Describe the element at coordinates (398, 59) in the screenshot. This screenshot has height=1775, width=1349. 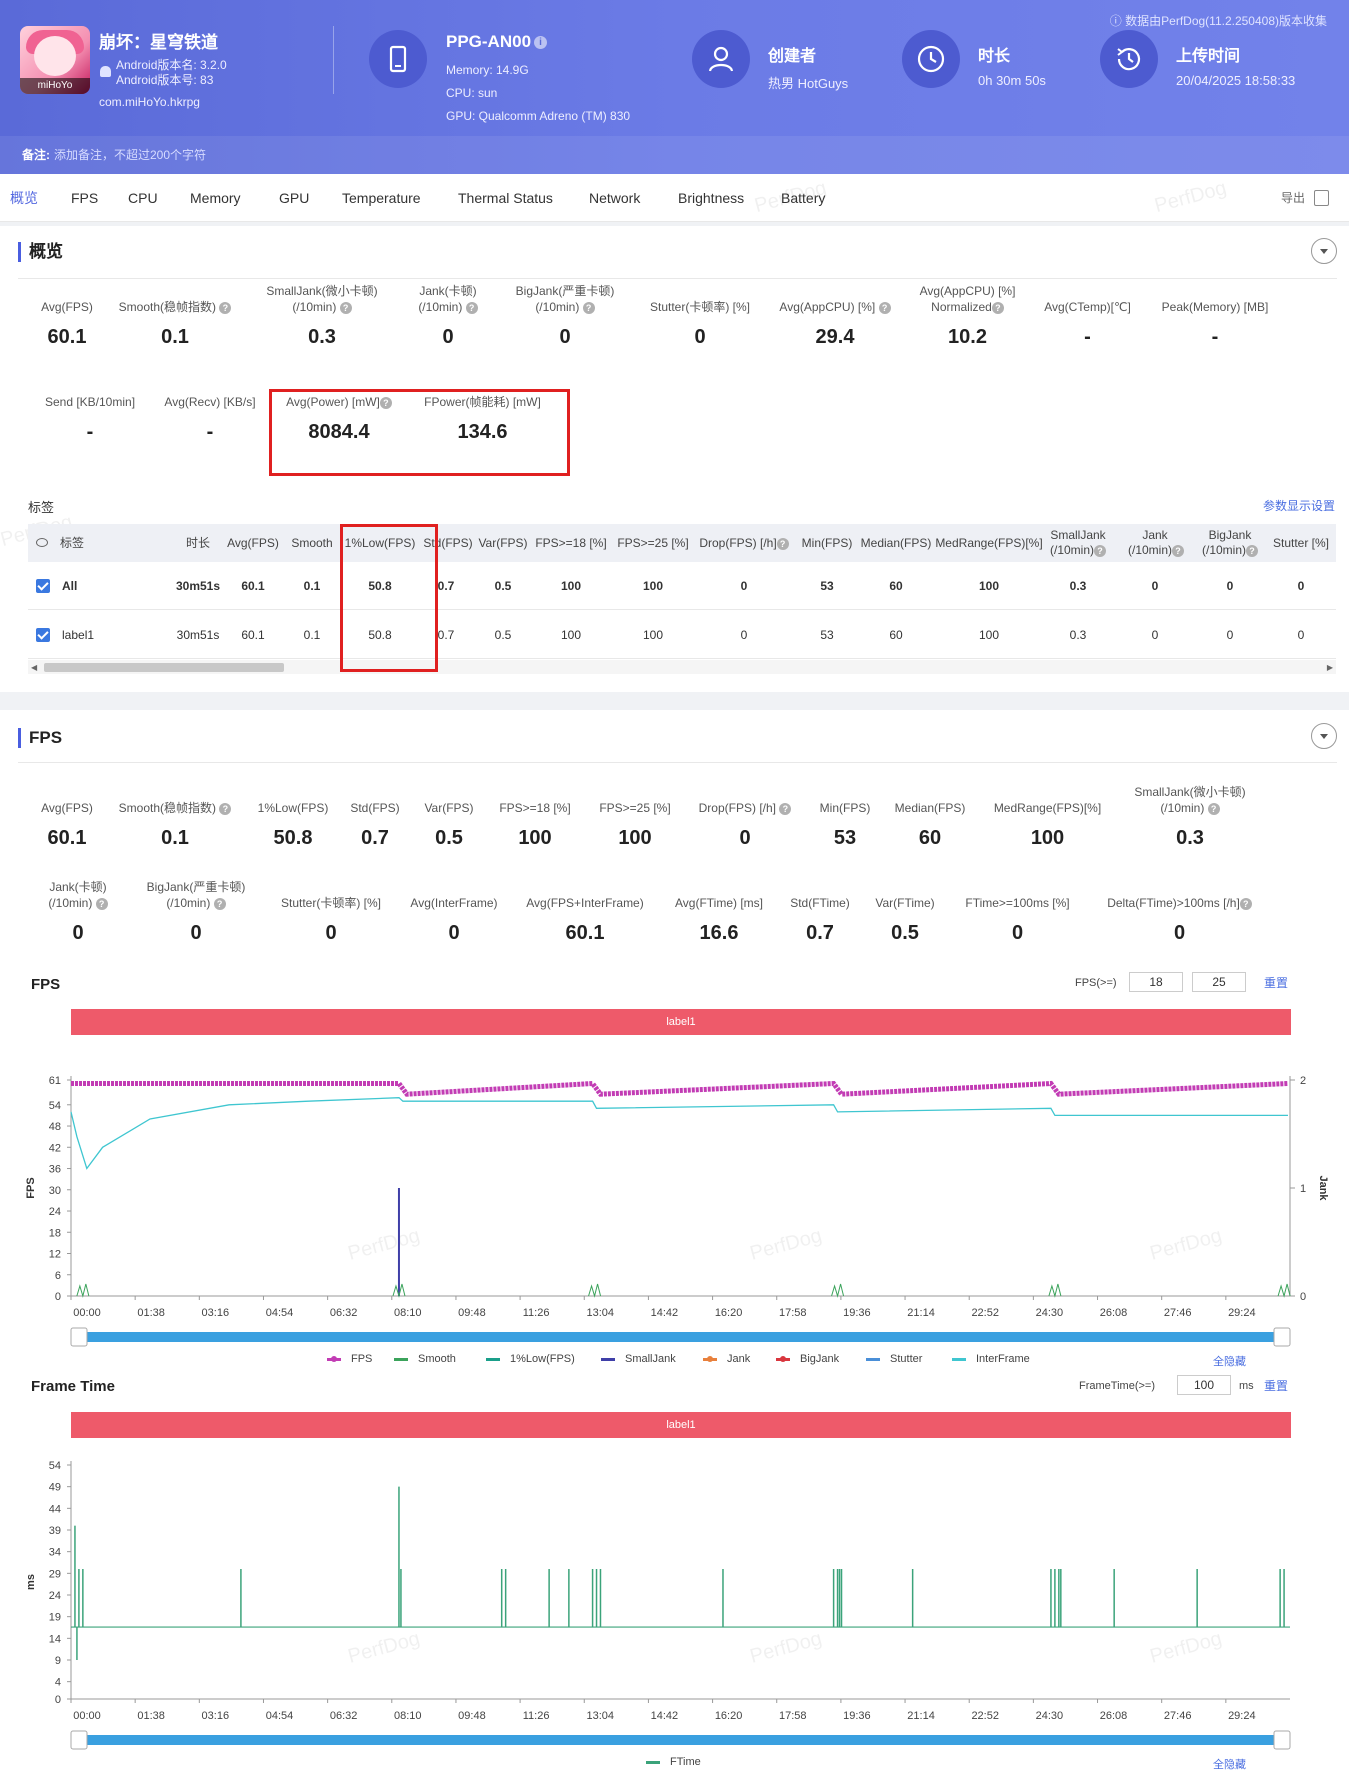
I see `phone-icon` at that location.